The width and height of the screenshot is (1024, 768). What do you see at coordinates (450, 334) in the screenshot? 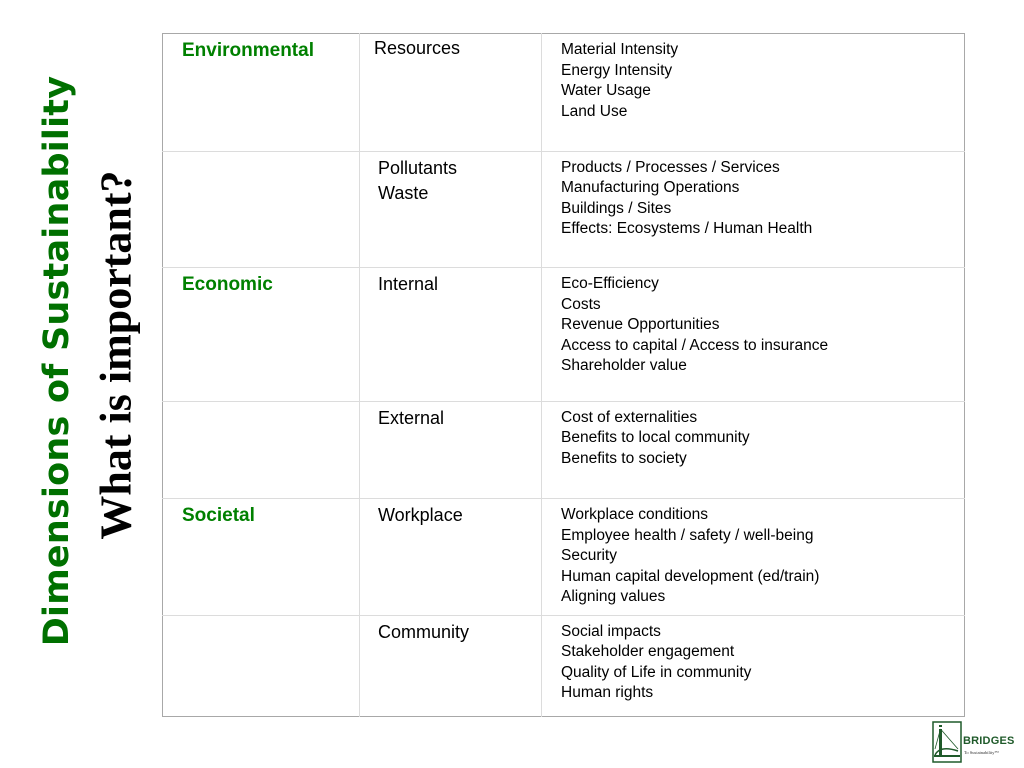
I see `subcategory-cell: Internal` at bounding box center [450, 334].